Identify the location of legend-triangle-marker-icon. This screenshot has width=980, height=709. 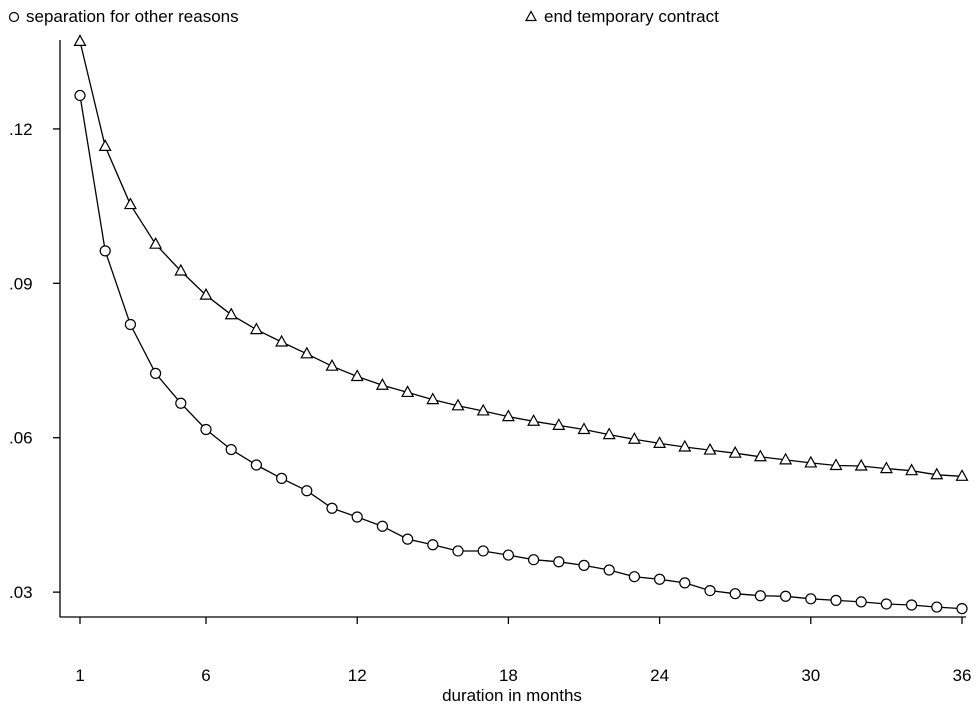
(531, 16).